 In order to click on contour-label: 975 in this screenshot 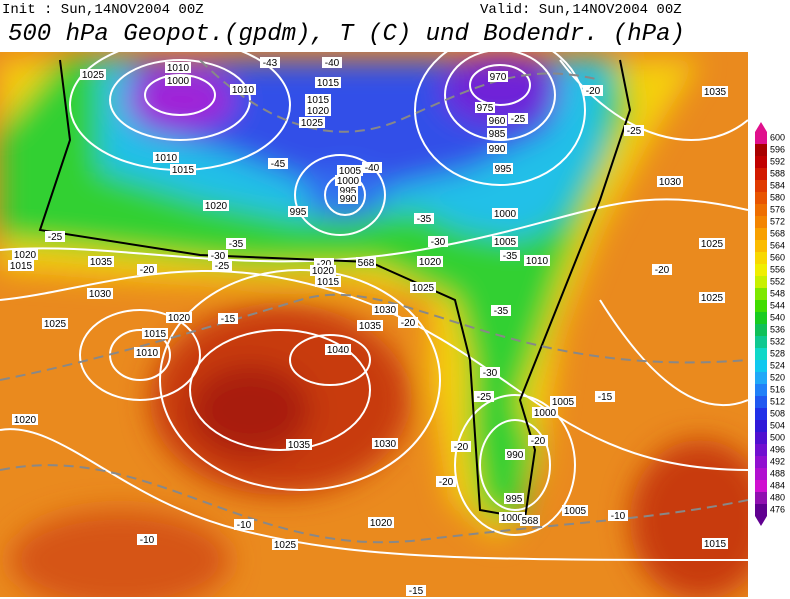, I will do `click(485, 108)`.